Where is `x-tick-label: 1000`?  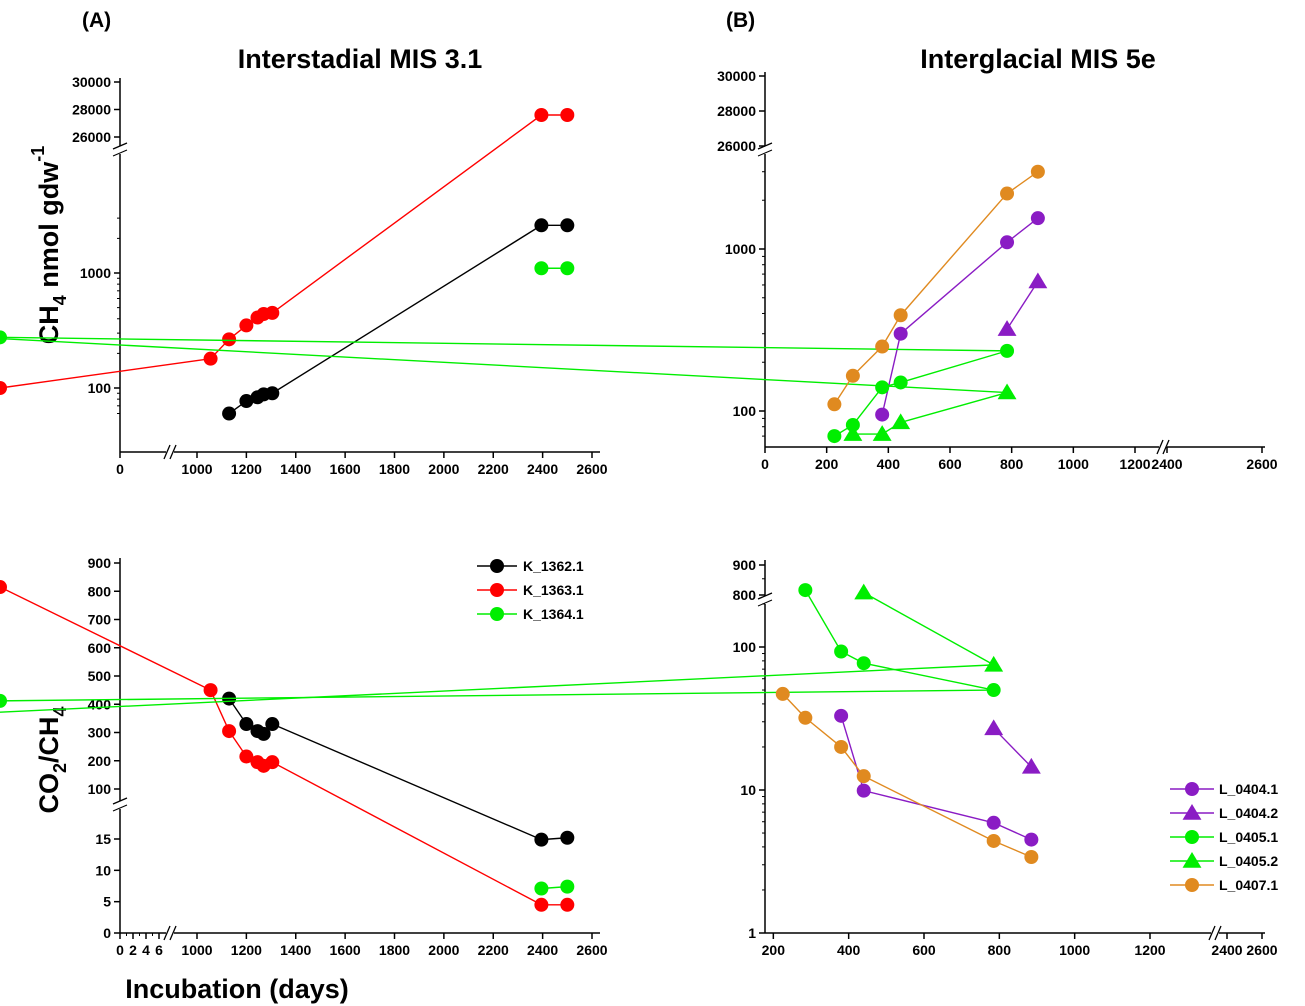
x-tick-label: 1000 is located at coordinates (196, 469).